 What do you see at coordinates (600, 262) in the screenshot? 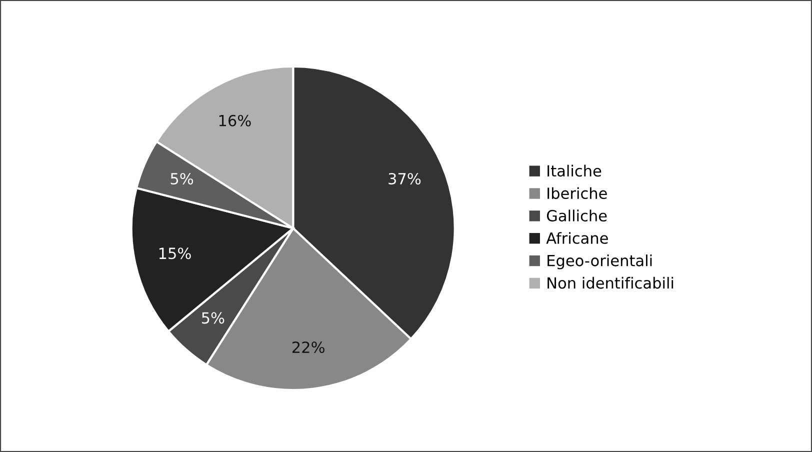
I see `legend-label: Egeo-orientali` at bounding box center [600, 262].